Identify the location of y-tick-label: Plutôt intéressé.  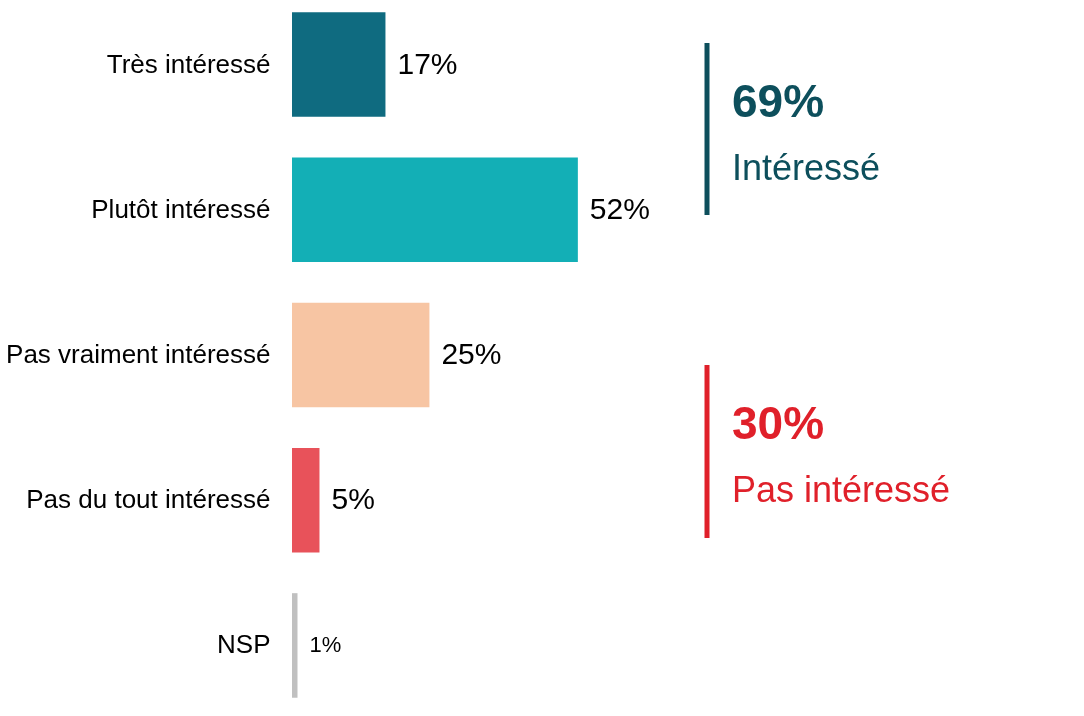
(181, 208).